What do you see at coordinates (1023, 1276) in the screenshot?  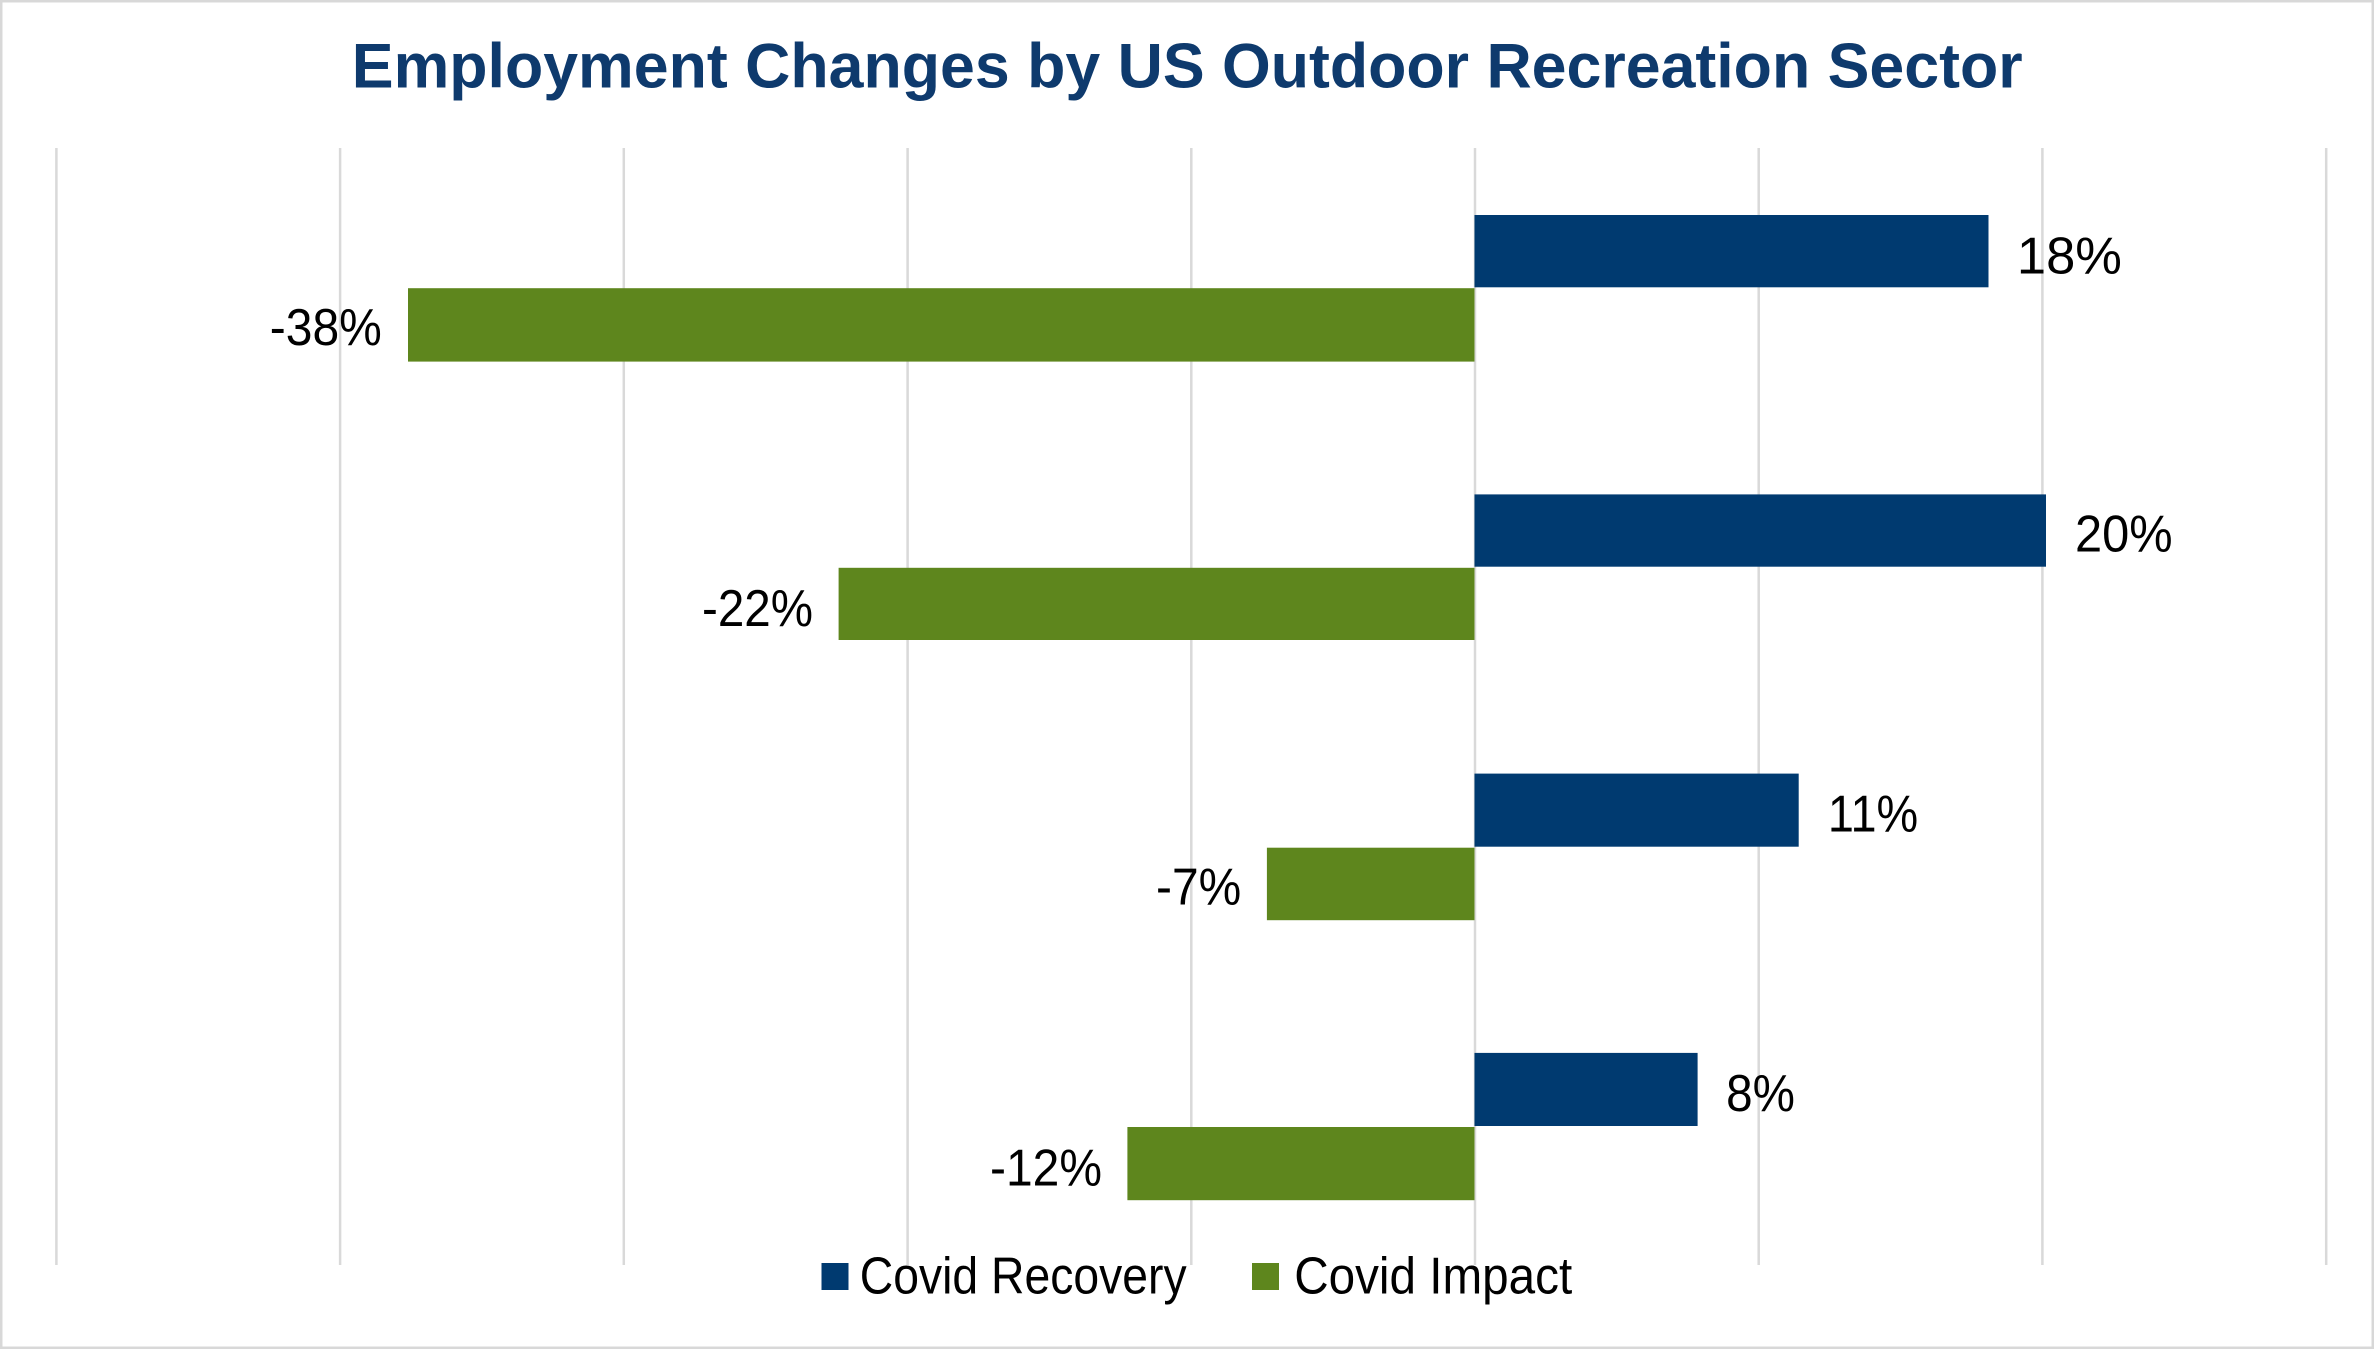 I see `svg-text: Covid Recovery` at bounding box center [1023, 1276].